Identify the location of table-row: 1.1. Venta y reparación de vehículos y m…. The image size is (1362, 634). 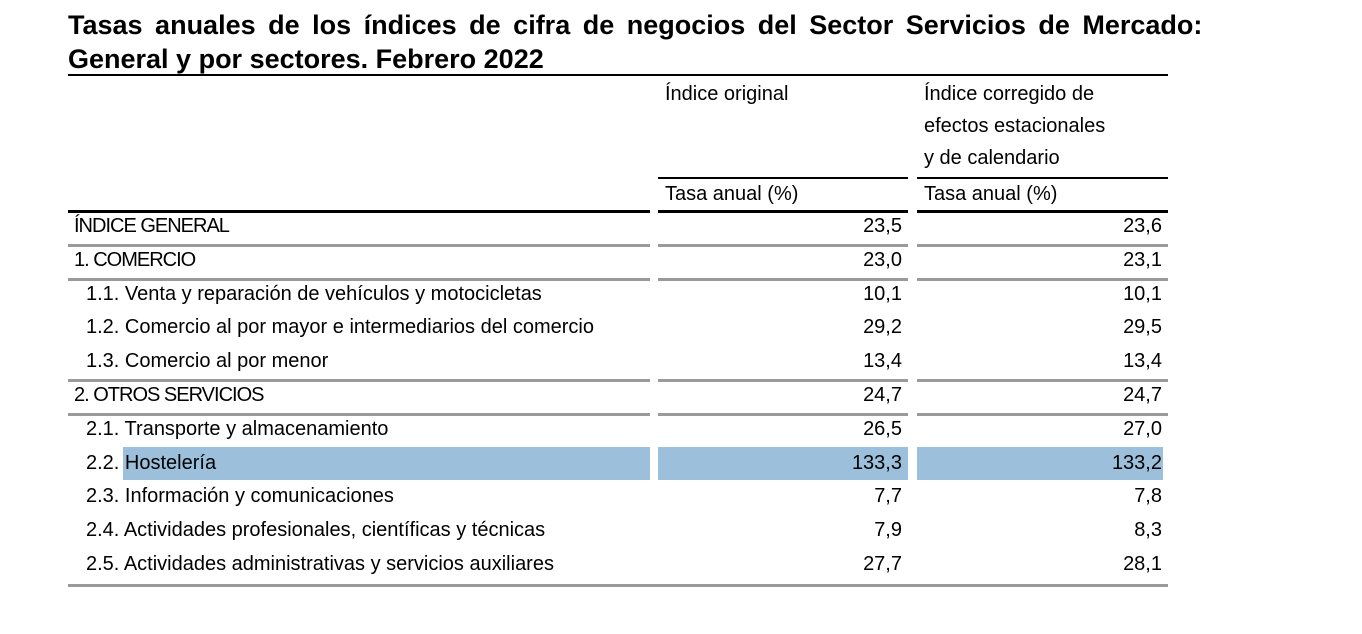
(618, 294).